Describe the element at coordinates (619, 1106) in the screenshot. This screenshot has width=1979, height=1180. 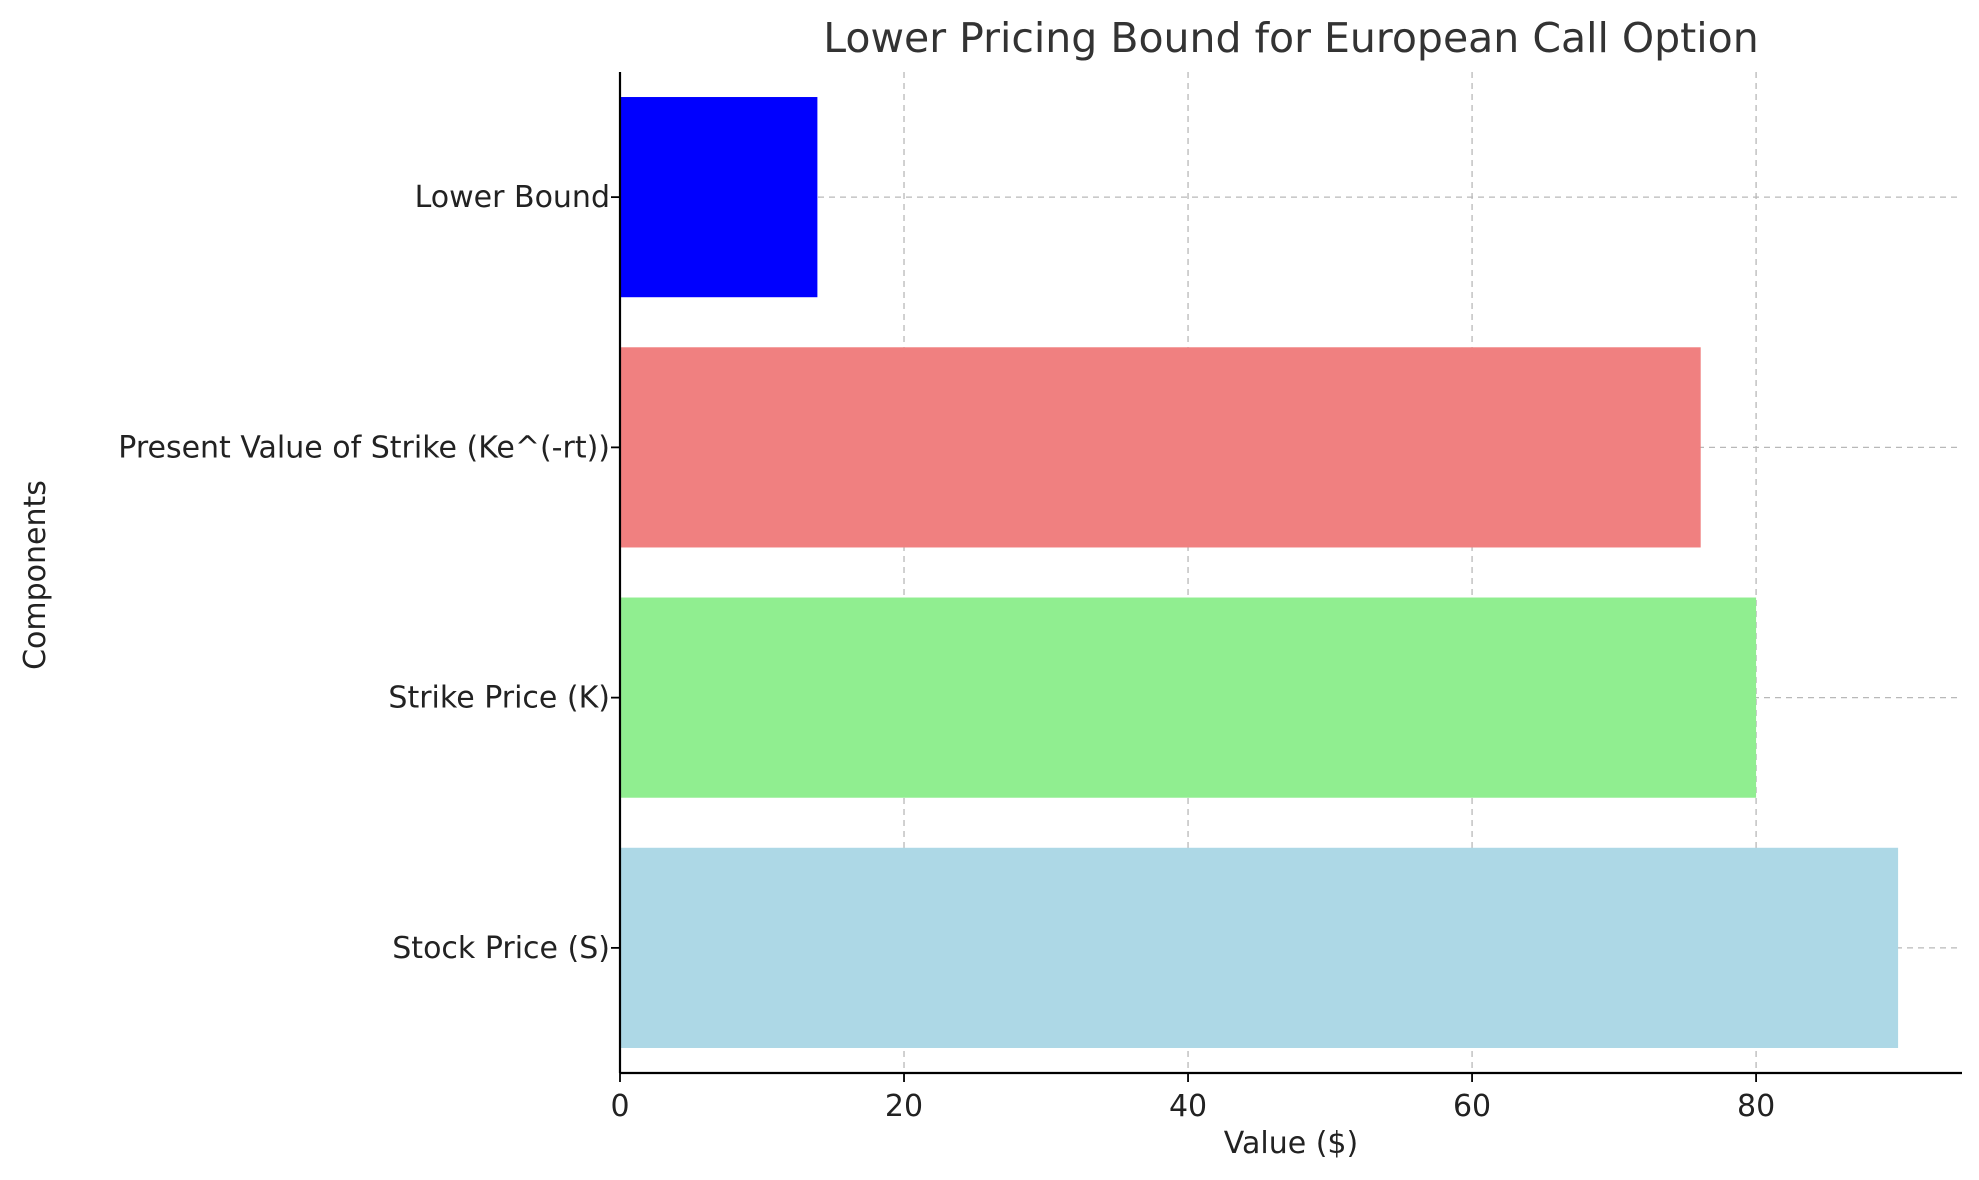
I see `x-tick-label: 0` at that location.